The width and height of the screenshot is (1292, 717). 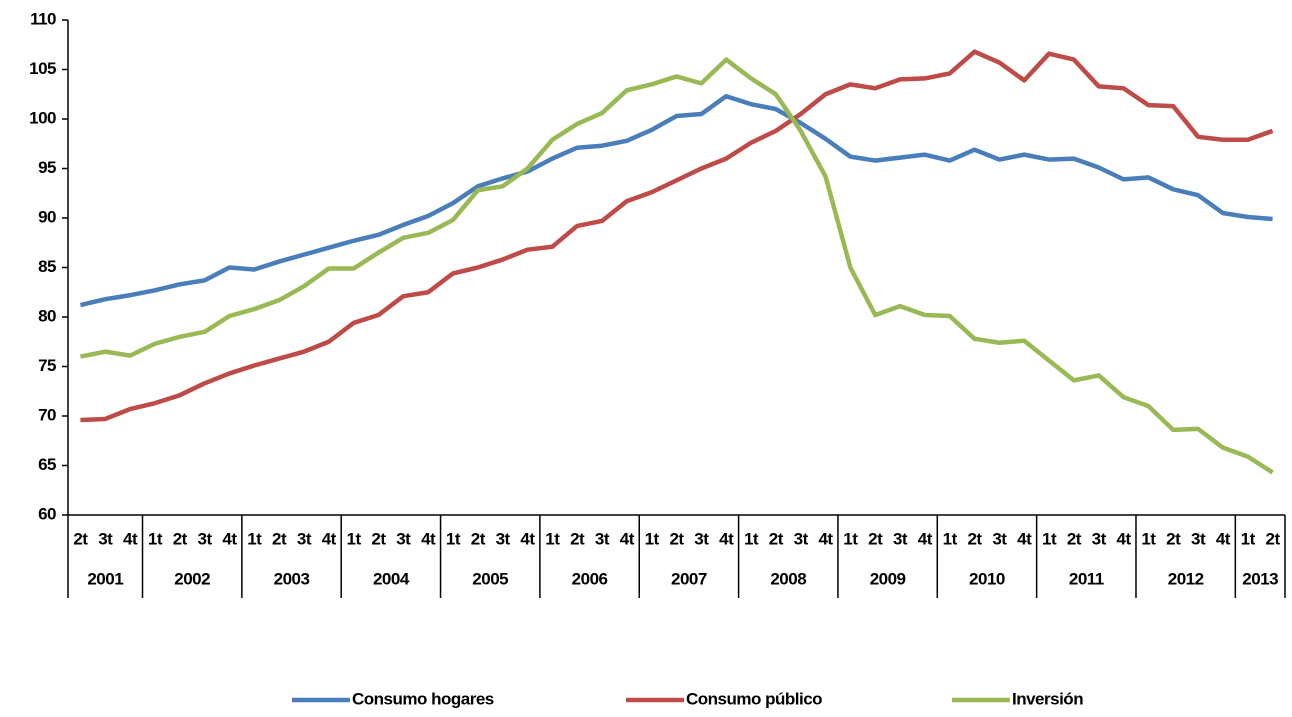 I want to click on y-tick-label: 70, so click(x=47, y=414).